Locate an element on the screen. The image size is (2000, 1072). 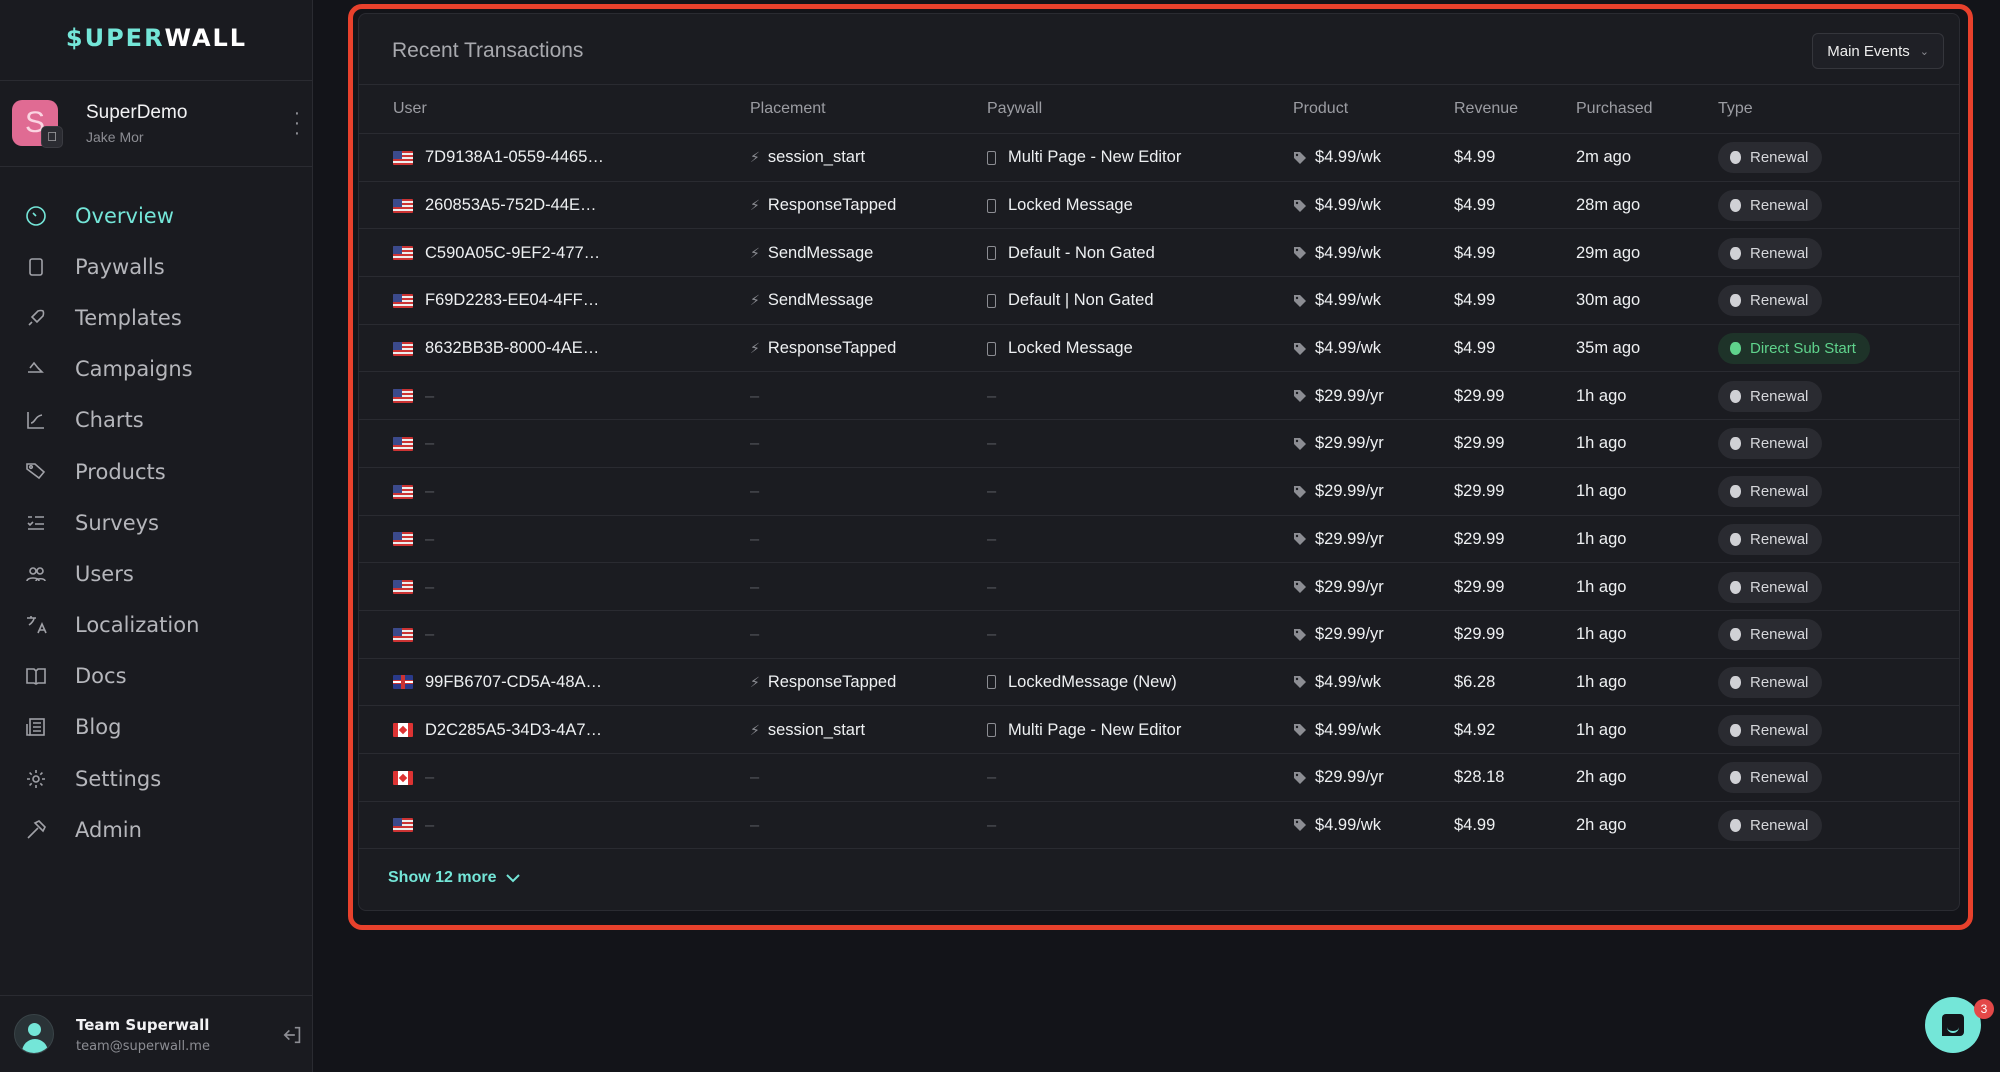
cell-placement: ⚡︎ SendMessage is located at coordinates (811, 253).